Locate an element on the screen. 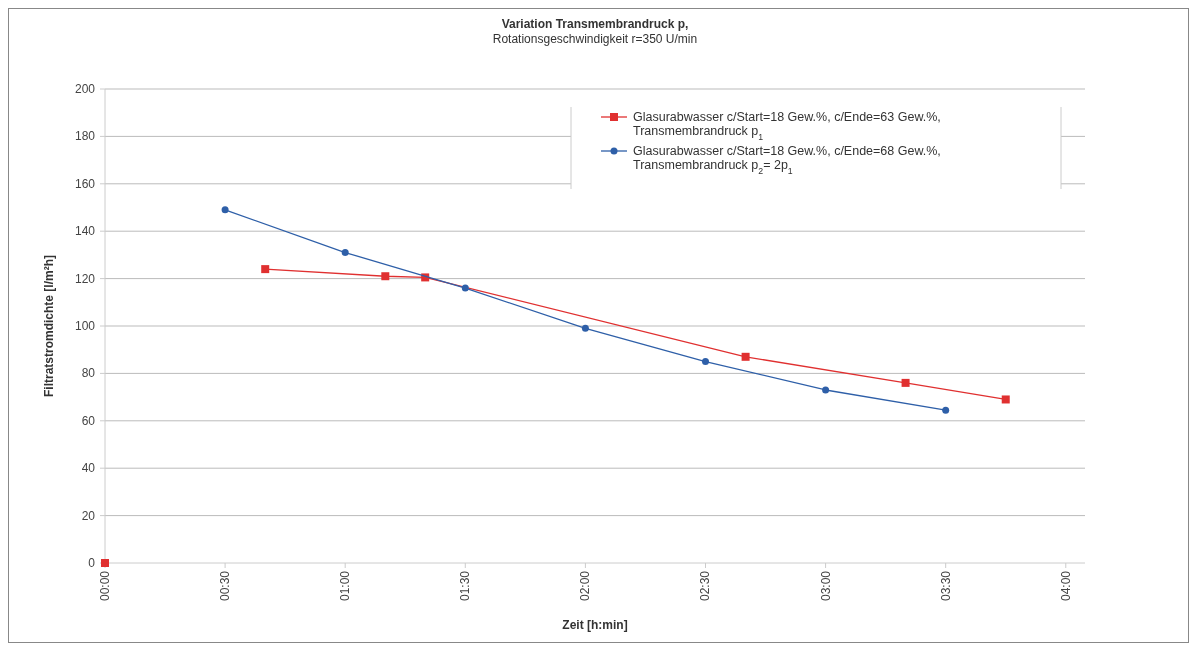  y-tick-label: 180 is located at coordinates (85, 136).